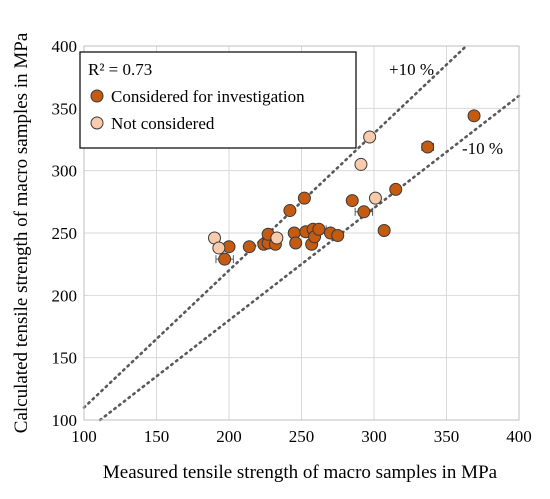 The image size is (550, 499). Describe the element at coordinates (519, 436) in the screenshot. I see `x-tick-label: 400` at that location.